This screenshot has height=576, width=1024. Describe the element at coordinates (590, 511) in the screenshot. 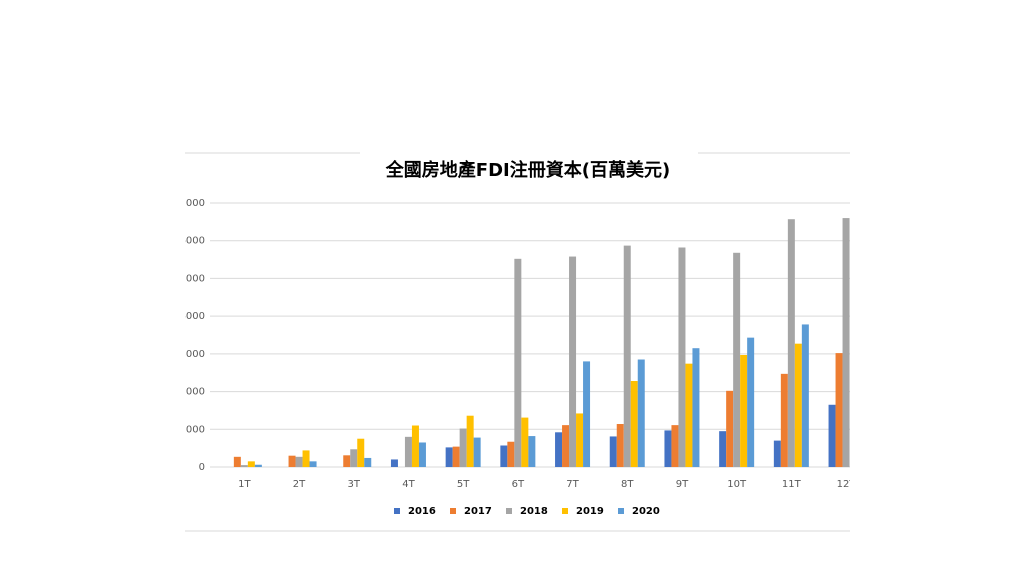

I see `legend-label: 2019` at that location.